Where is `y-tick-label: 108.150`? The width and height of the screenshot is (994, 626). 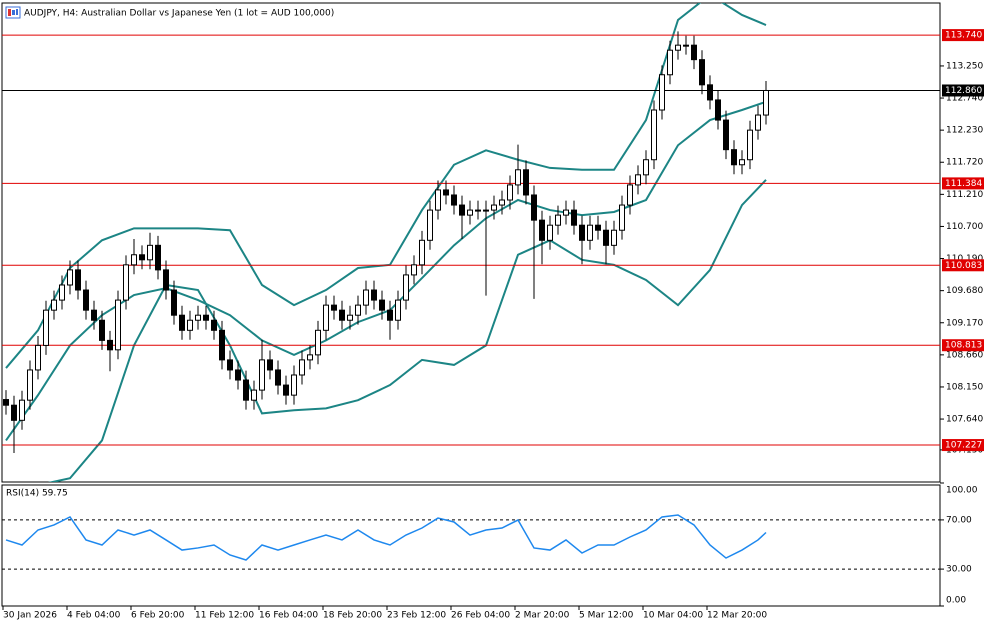 y-tick-label: 108.150 is located at coordinates (964, 387).